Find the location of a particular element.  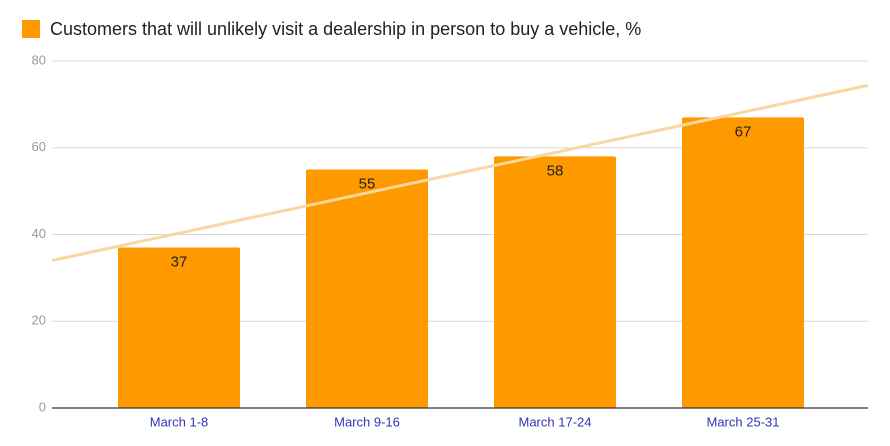

x-tick-label: March 17-24 is located at coordinates (555, 421).